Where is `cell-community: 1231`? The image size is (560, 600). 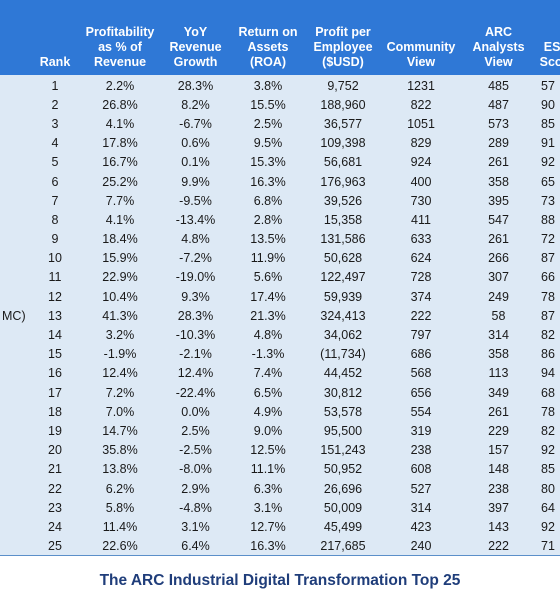 cell-community: 1231 is located at coordinates (421, 85).